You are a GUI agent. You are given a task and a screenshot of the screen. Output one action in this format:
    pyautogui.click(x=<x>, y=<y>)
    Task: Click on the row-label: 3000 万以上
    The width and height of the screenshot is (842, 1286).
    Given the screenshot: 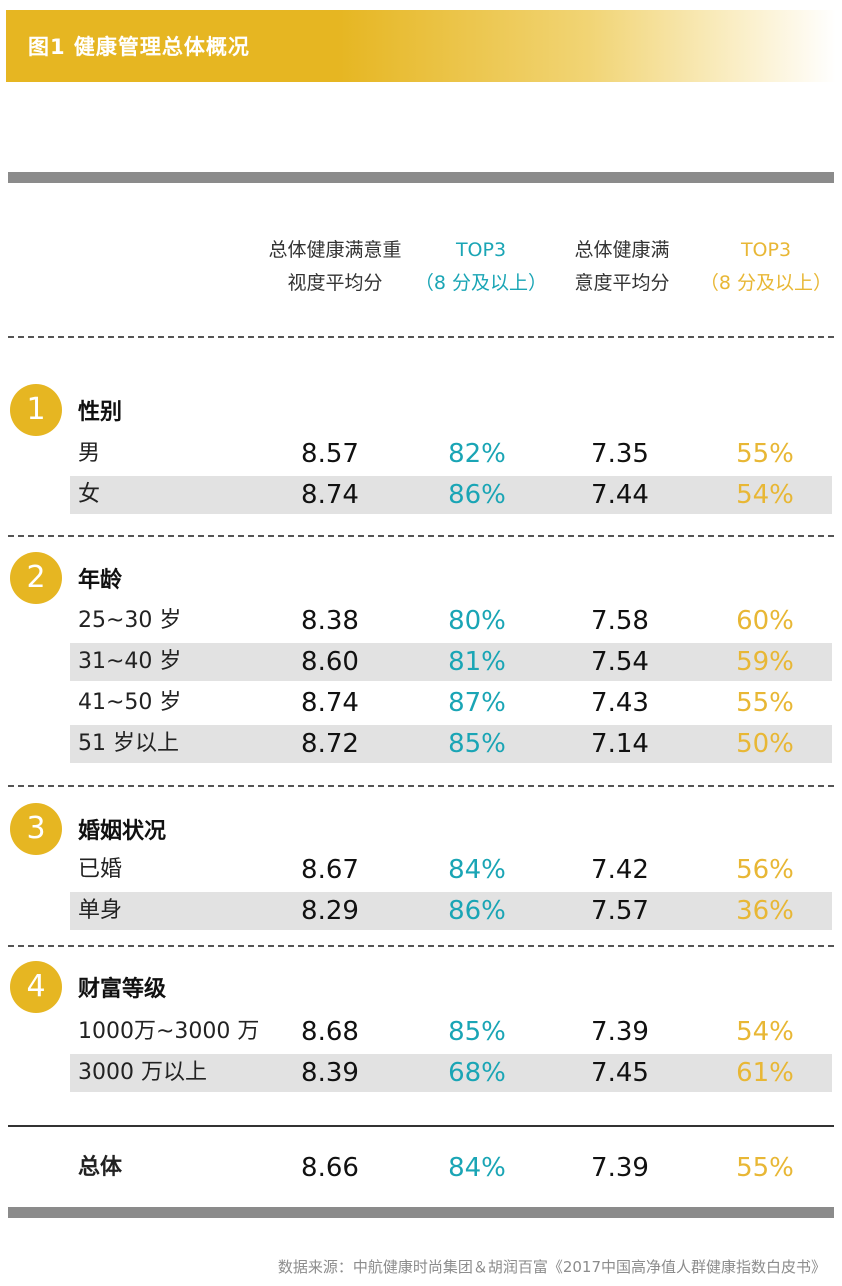 What is the action you would take?
    pyautogui.click(x=142, y=1072)
    